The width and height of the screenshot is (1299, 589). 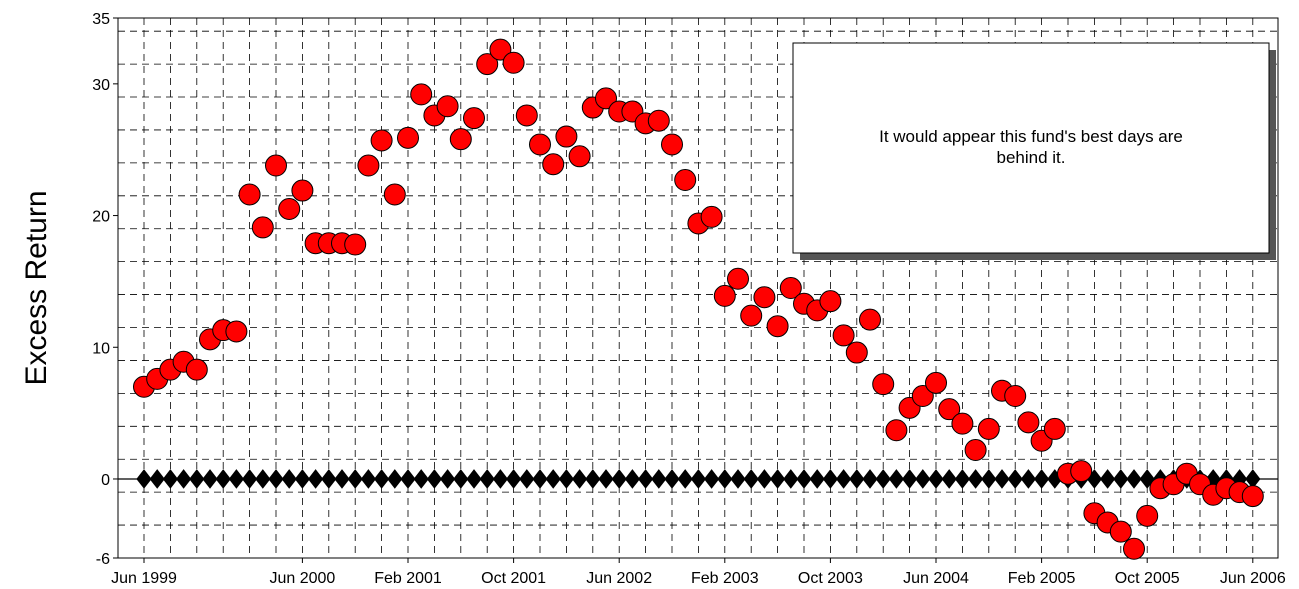 What do you see at coordinates (144, 578) in the screenshot?
I see `x-tick-label: Jun 1999` at bounding box center [144, 578].